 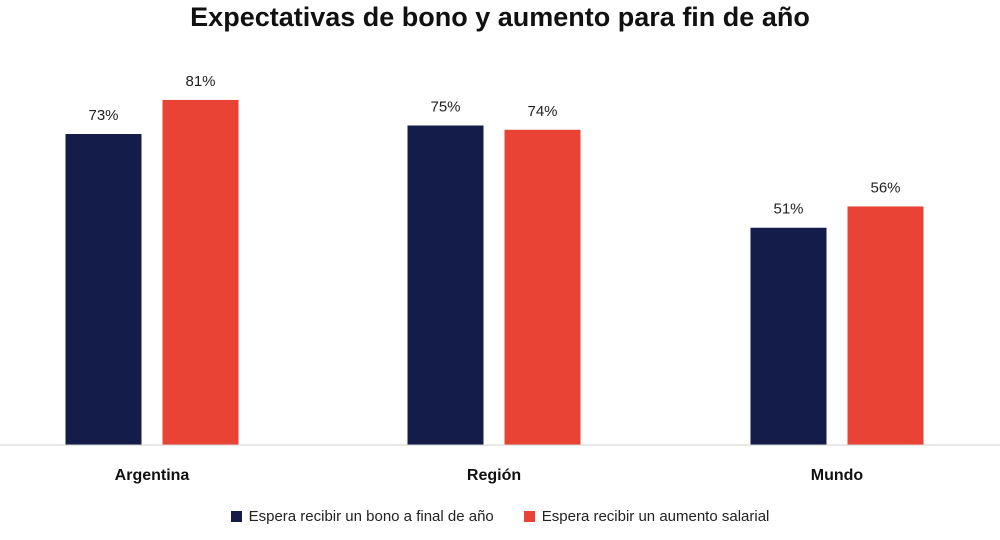 I want to click on bar-region-aumento, so click(x=542, y=287).